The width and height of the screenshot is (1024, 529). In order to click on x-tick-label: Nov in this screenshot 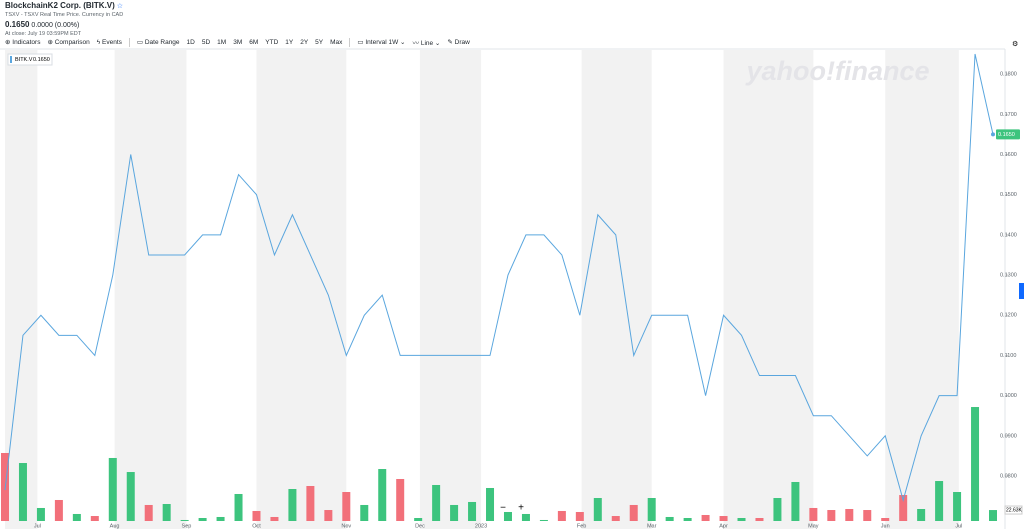, I will do `click(346, 526)`.